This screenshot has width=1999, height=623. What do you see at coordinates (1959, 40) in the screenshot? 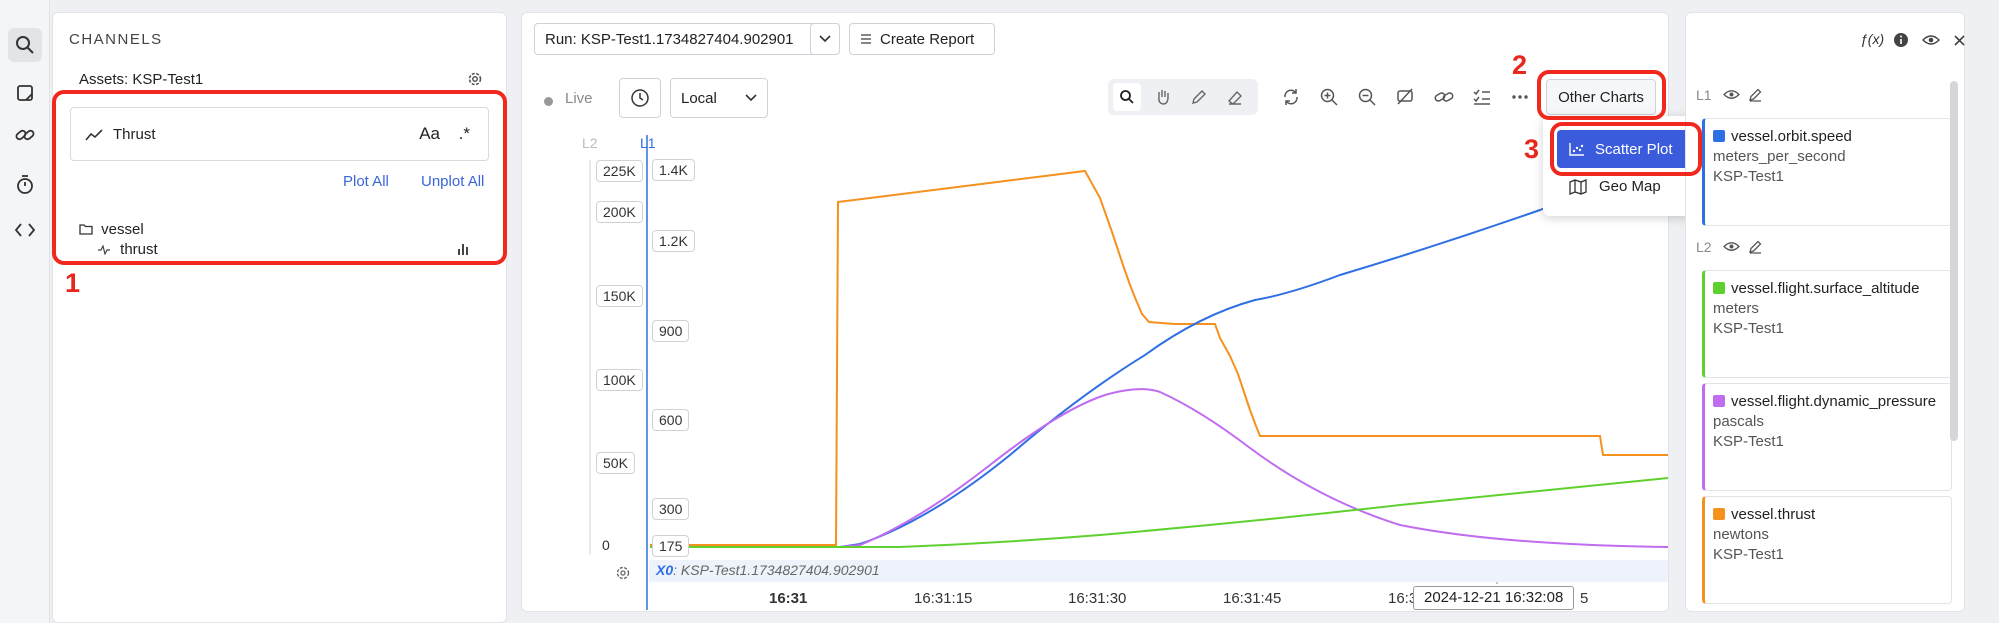
I see `close-icon` at bounding box center [1959, 40].